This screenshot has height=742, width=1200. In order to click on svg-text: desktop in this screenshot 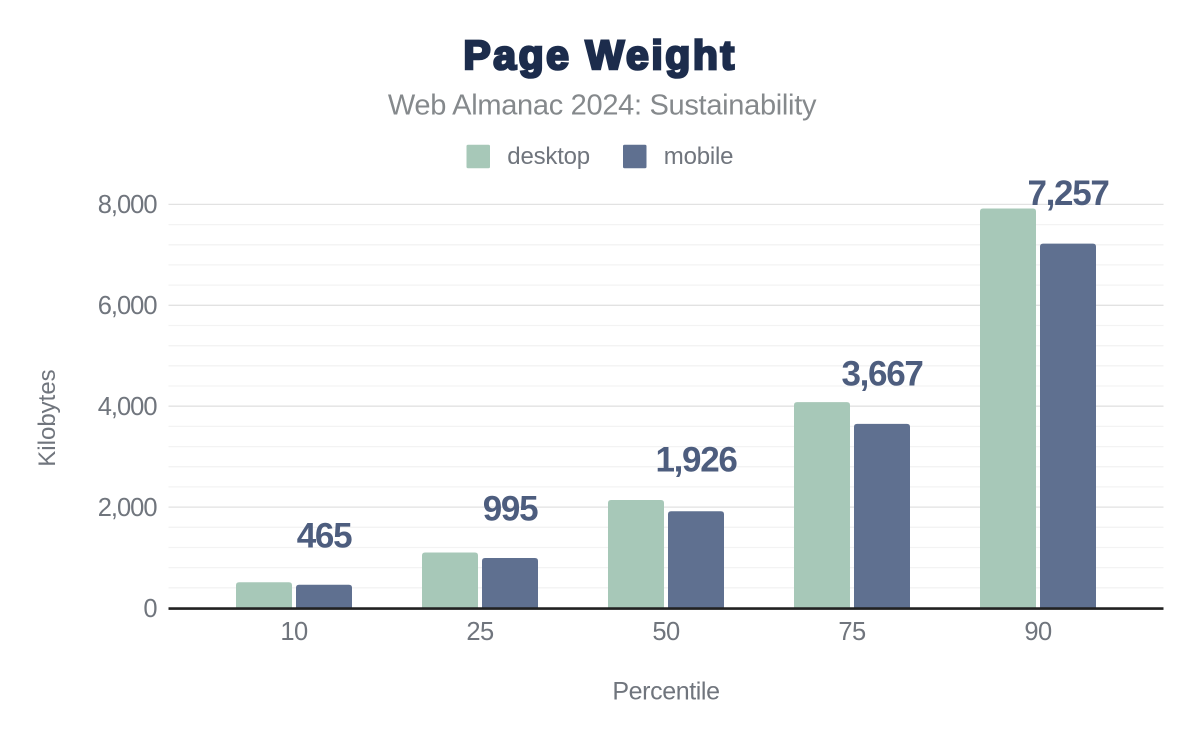, I will do `click(548, 156)`.